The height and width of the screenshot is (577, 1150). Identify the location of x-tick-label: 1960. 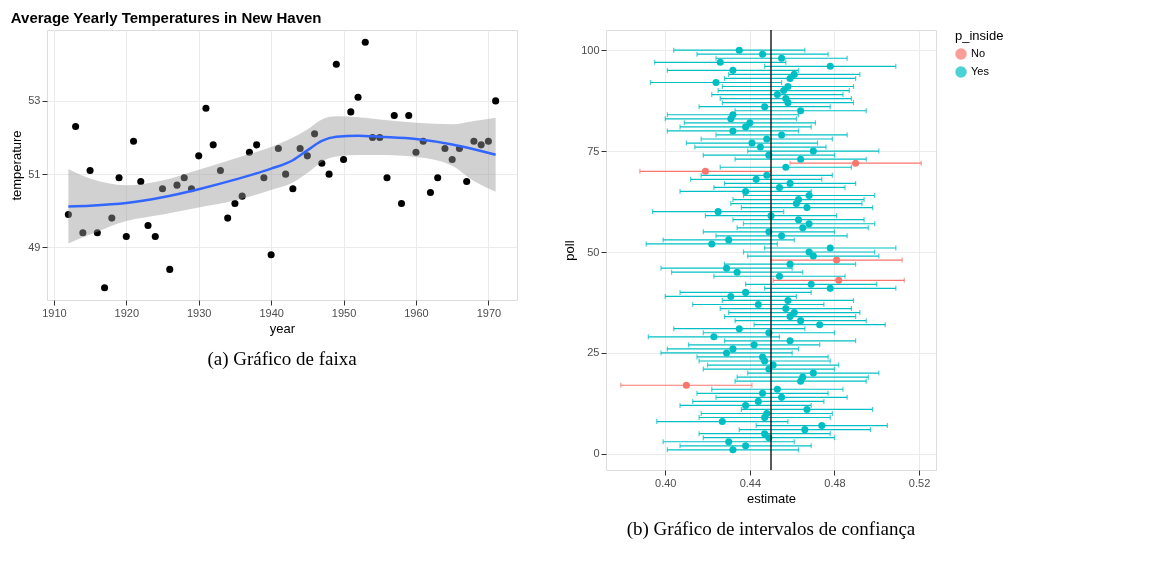
(416, 312).